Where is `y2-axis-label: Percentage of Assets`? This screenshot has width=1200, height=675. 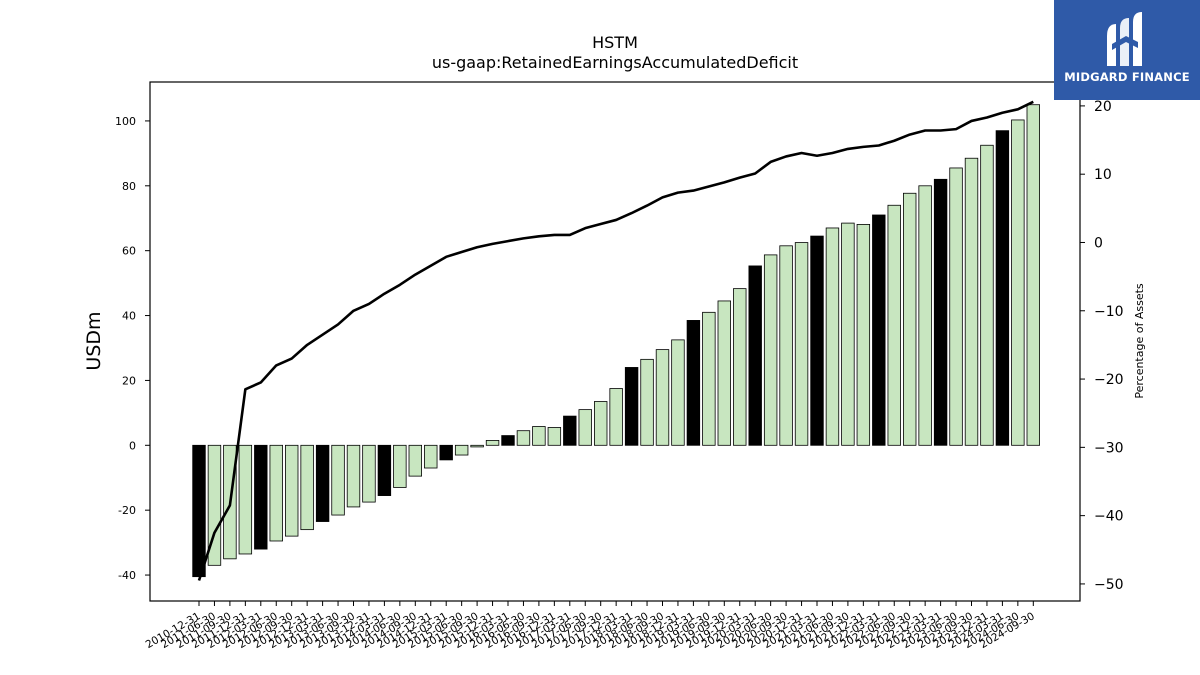
y2-axis-label: Percentage of Assets is located at coordinates (1139, 341).